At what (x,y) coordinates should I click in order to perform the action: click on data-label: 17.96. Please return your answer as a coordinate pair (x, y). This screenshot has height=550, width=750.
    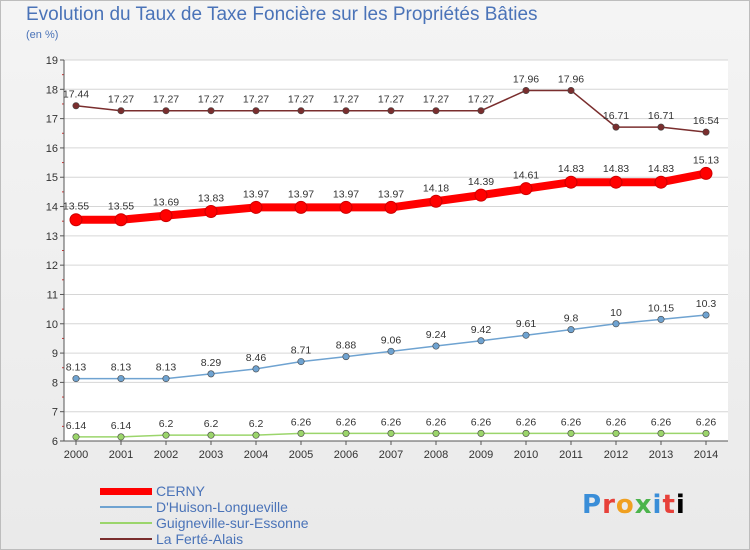
    Looking at the image, I should click on (571, 79).